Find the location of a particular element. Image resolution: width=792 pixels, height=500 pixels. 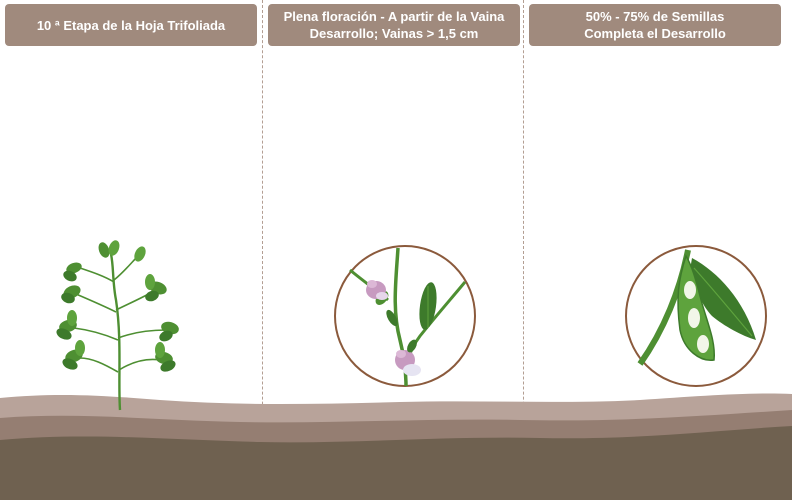

stage-label-v10: 10 ª Etapa de la Hoja Trifoliada is located at coordinates (131, 25).